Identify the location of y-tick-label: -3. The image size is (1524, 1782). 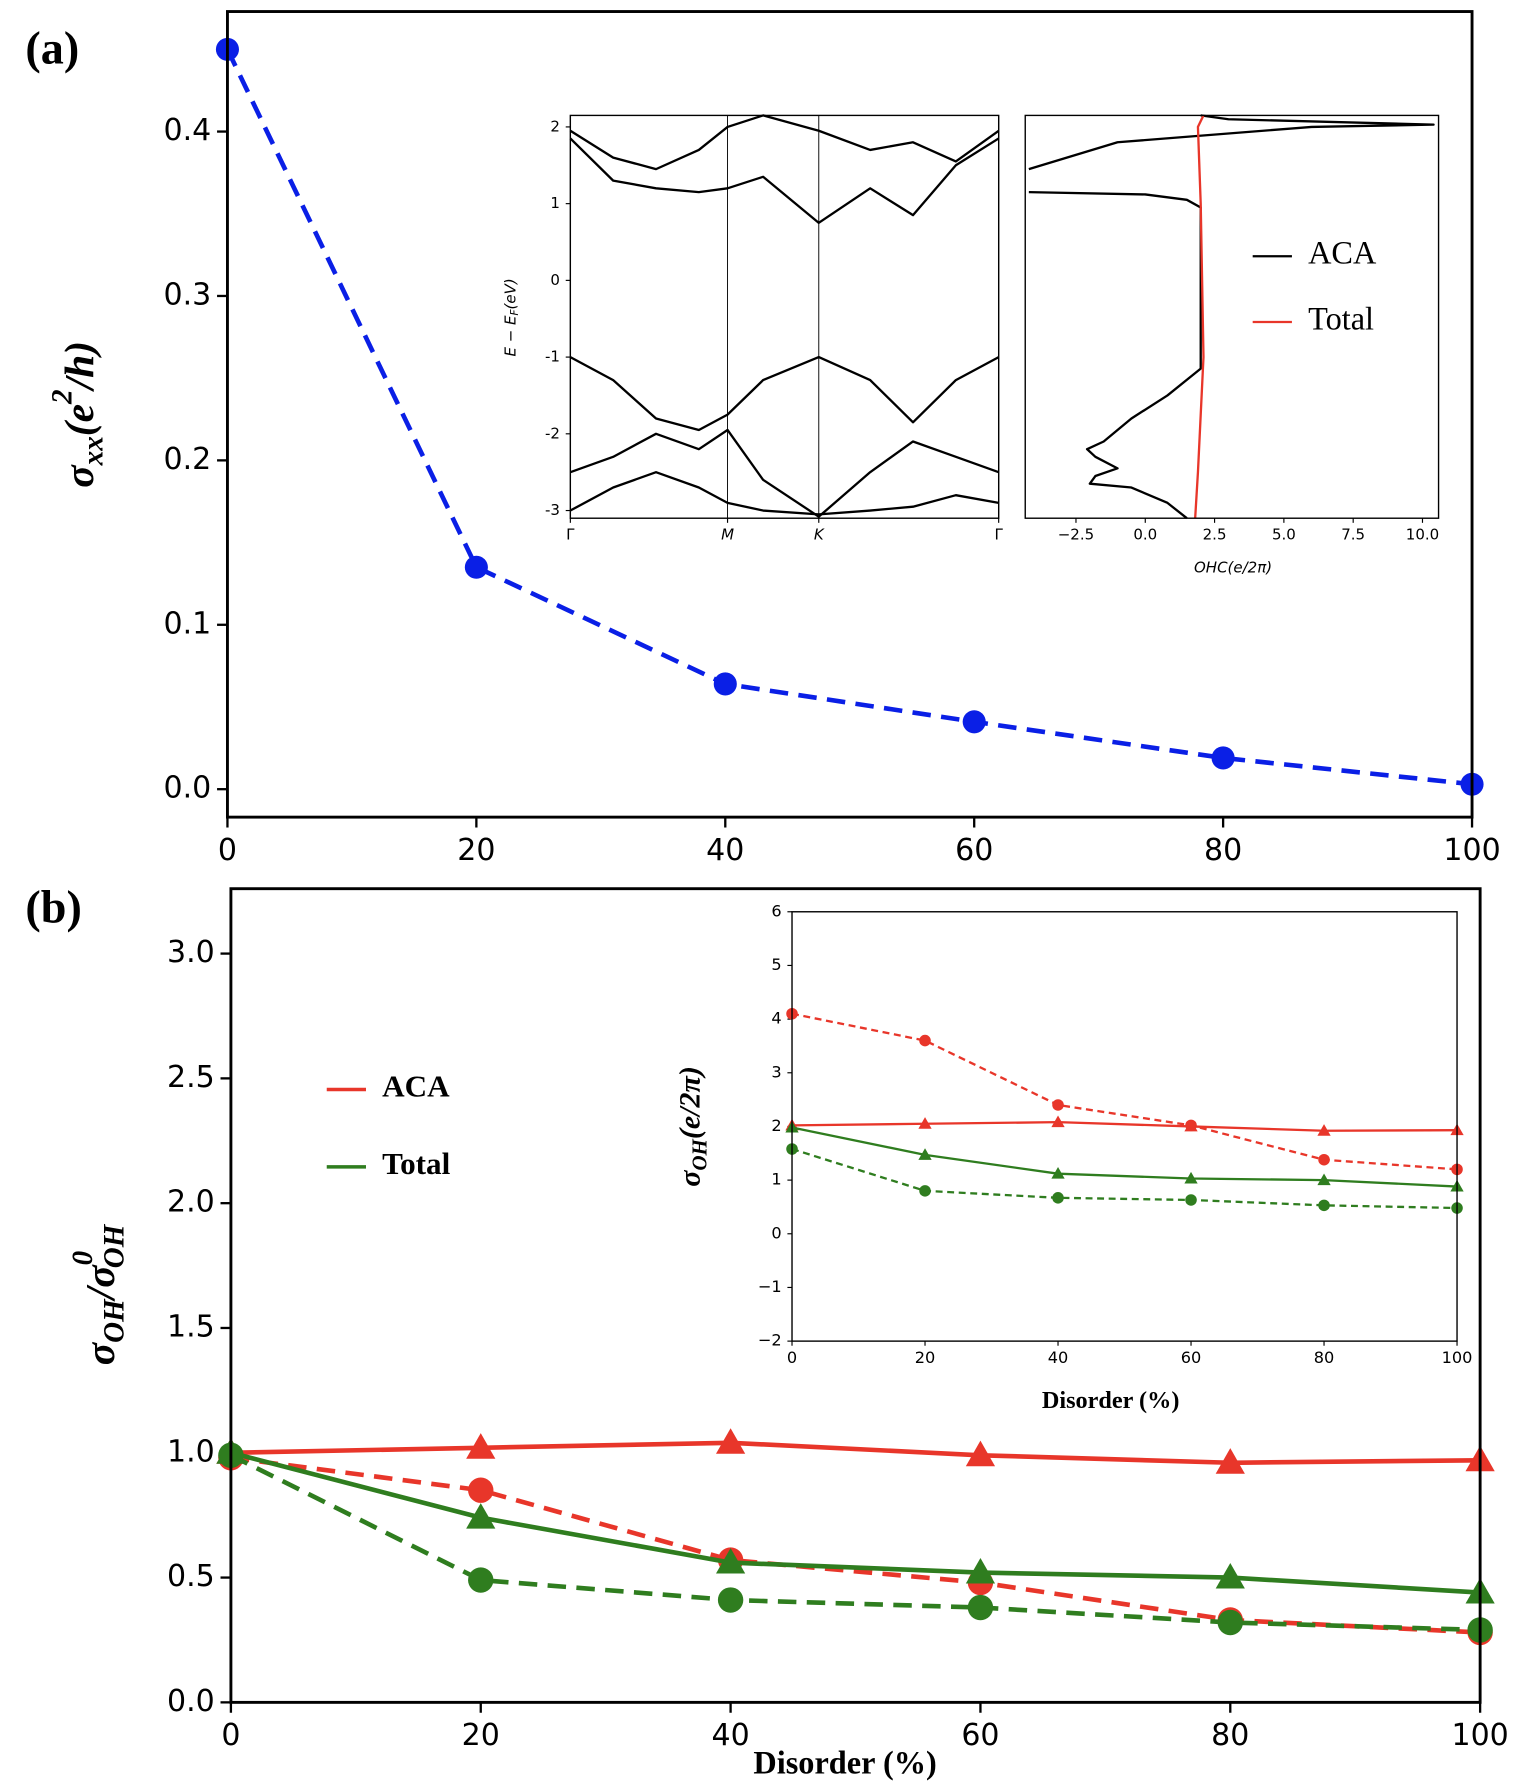
(552, 510).